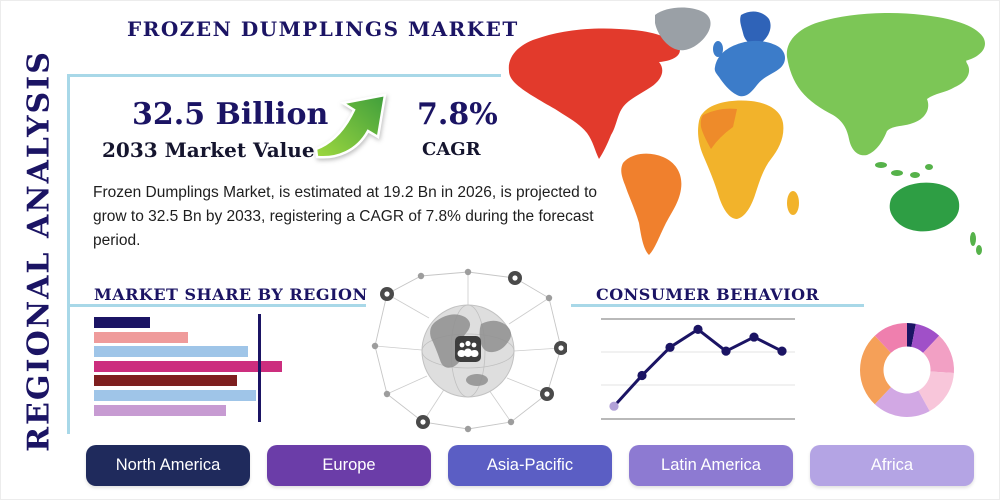  Describe the element at coordinates (651, 204) in the screenshot. I see `map-south-america` at that location.